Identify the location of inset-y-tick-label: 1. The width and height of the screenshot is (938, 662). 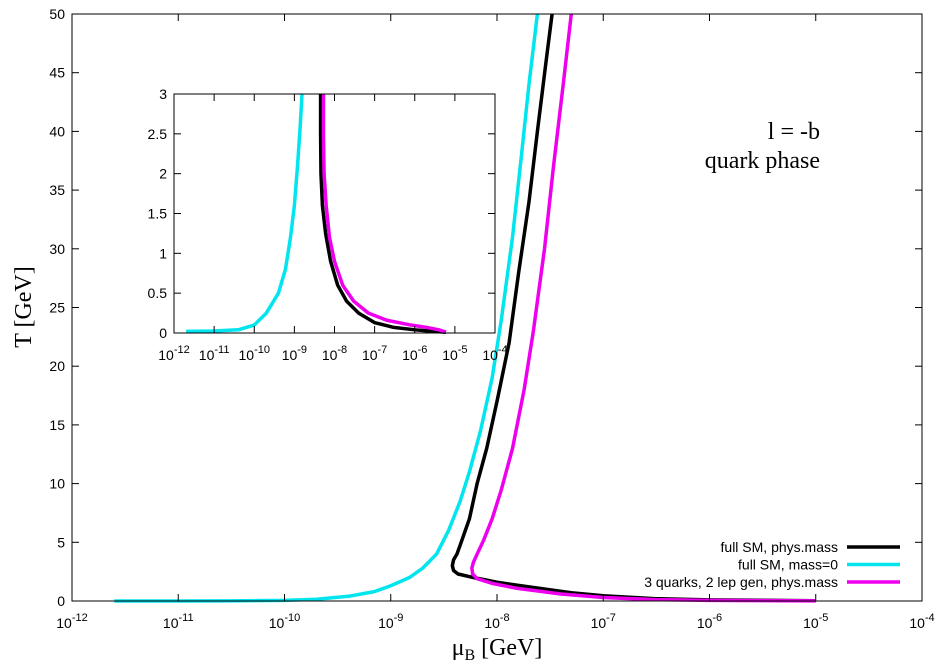
(163, 253).